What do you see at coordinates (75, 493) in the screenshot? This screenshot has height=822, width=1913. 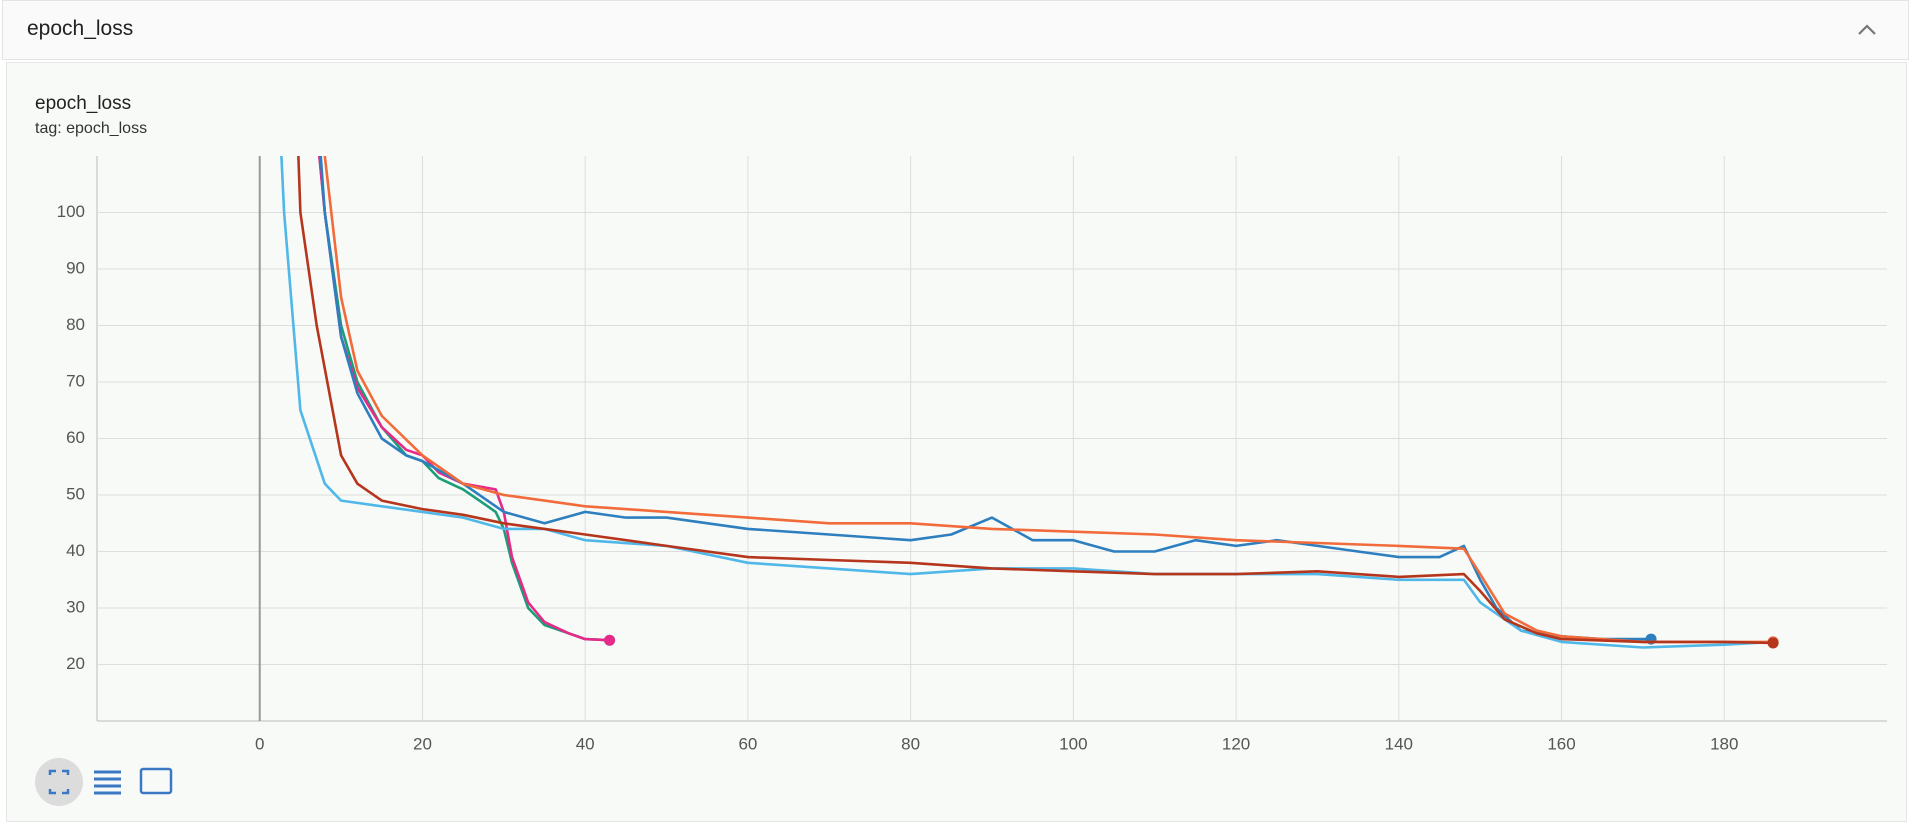 I see `y-tick-label: 50` at bounding box center [75, 493].